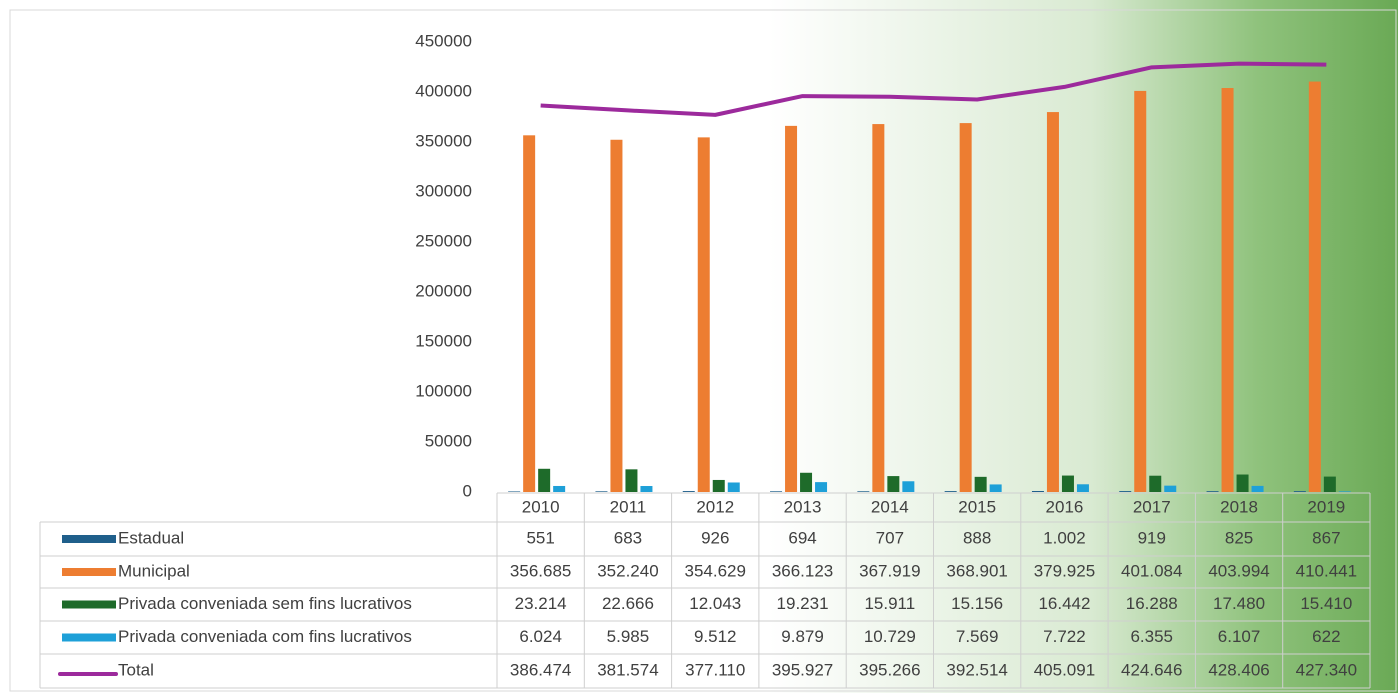  What do you see at coordinates (448, 440) in the screenshot?
I see `y-tick-label: 50000` at bounding box center [448, 440].